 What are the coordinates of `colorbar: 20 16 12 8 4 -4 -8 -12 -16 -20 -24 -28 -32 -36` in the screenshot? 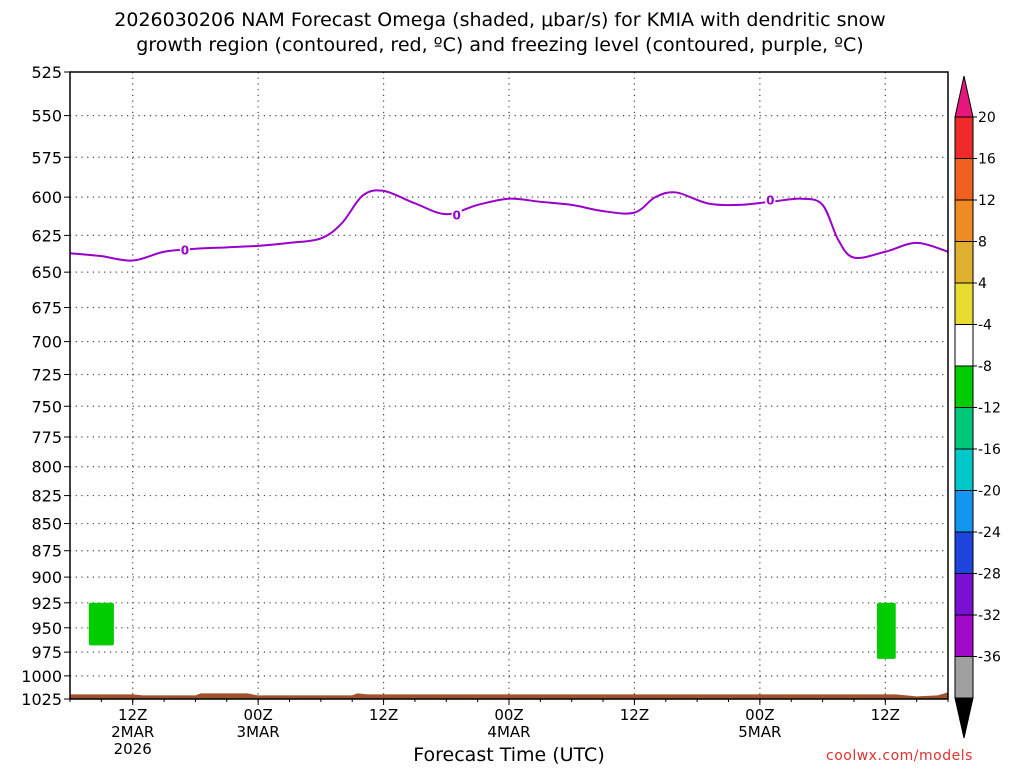 It's located at (977, 407).